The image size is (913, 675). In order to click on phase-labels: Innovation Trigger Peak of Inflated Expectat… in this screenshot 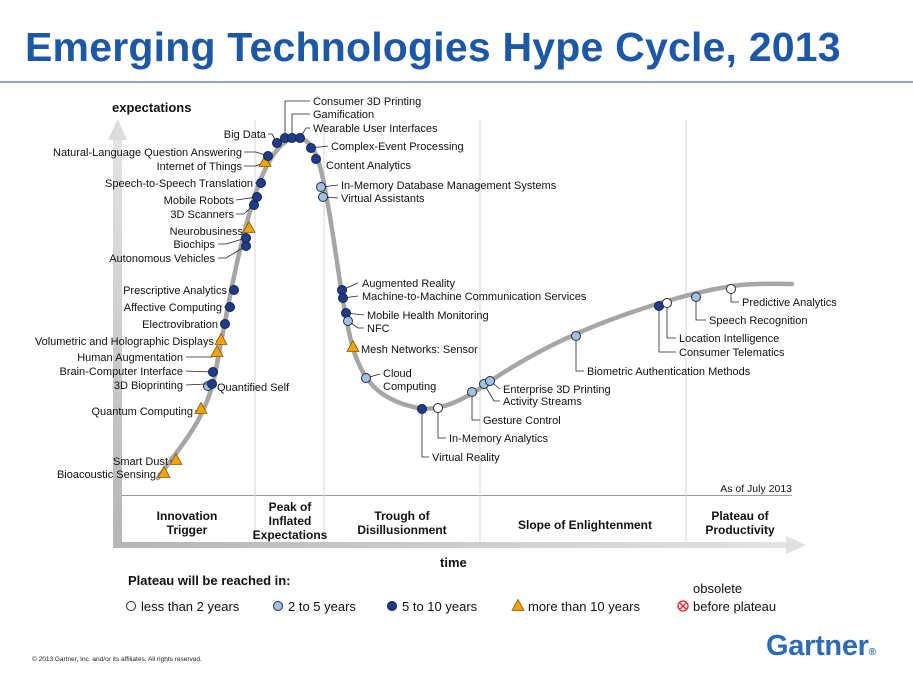, I will do `click(466, 521)`.